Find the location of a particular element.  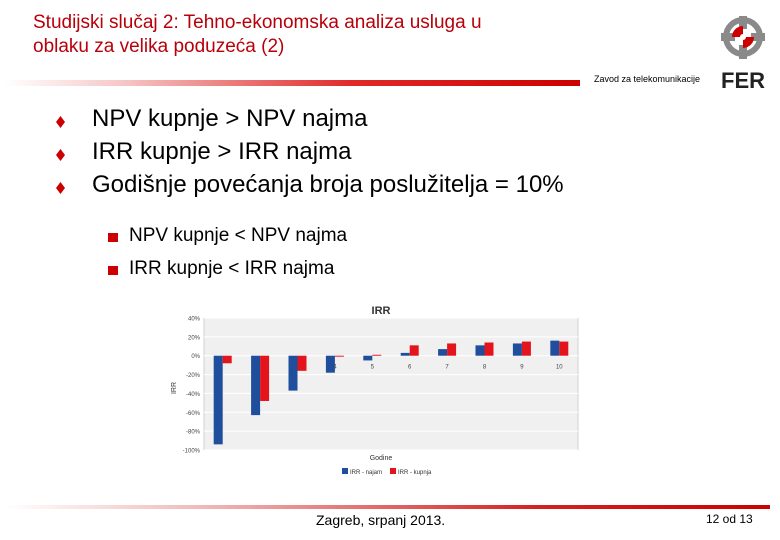

chart-x-tick-label: 9 is located at coordinates (522, 368).